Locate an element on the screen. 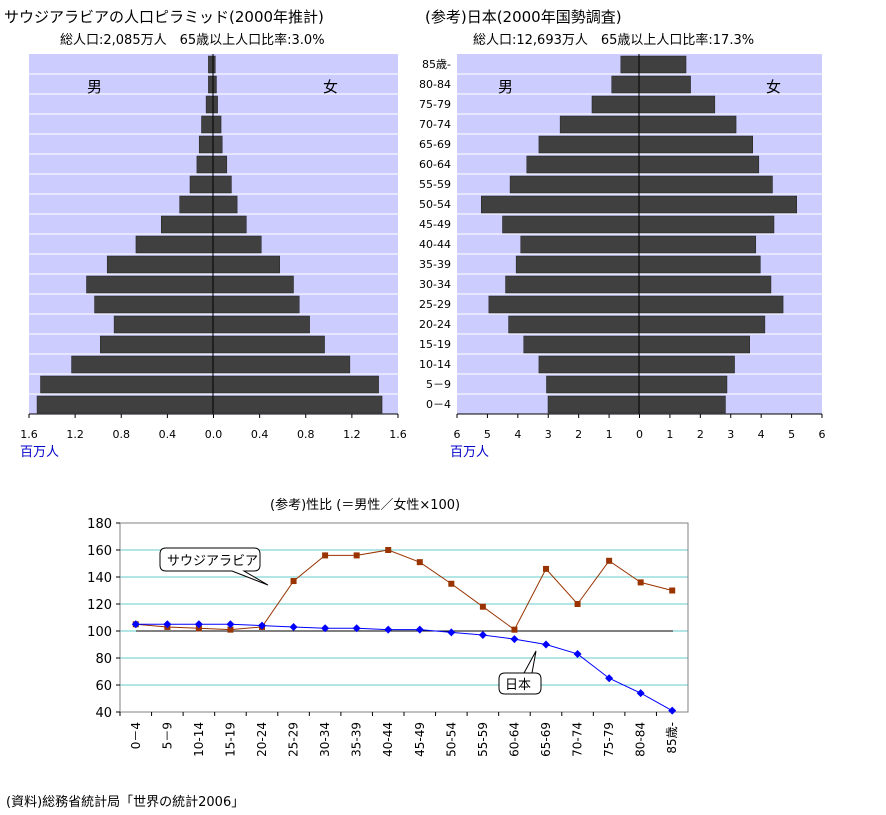 This screenshot has width=886, height=815. sex-ratio-x-tick-label: 35-39 is located at coordinates (357, 739).